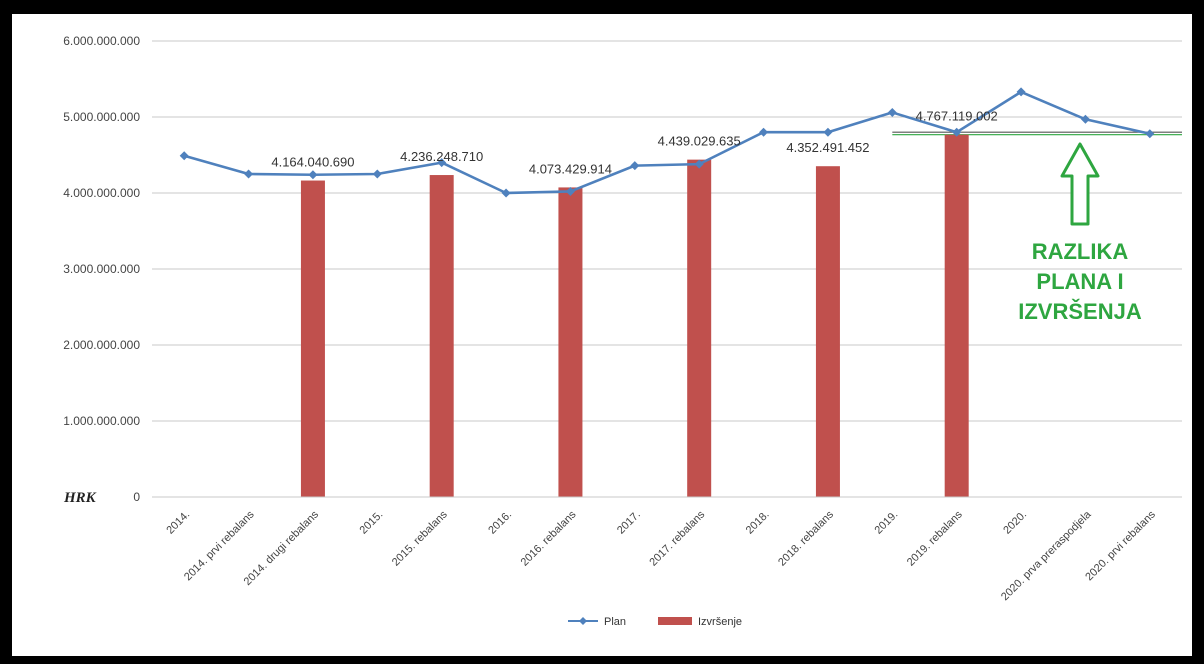 The width and height of the screenshot is (1204, 664). I want to click on x-tick-label: 2020. prvi rebalans, so click(1120, 545).